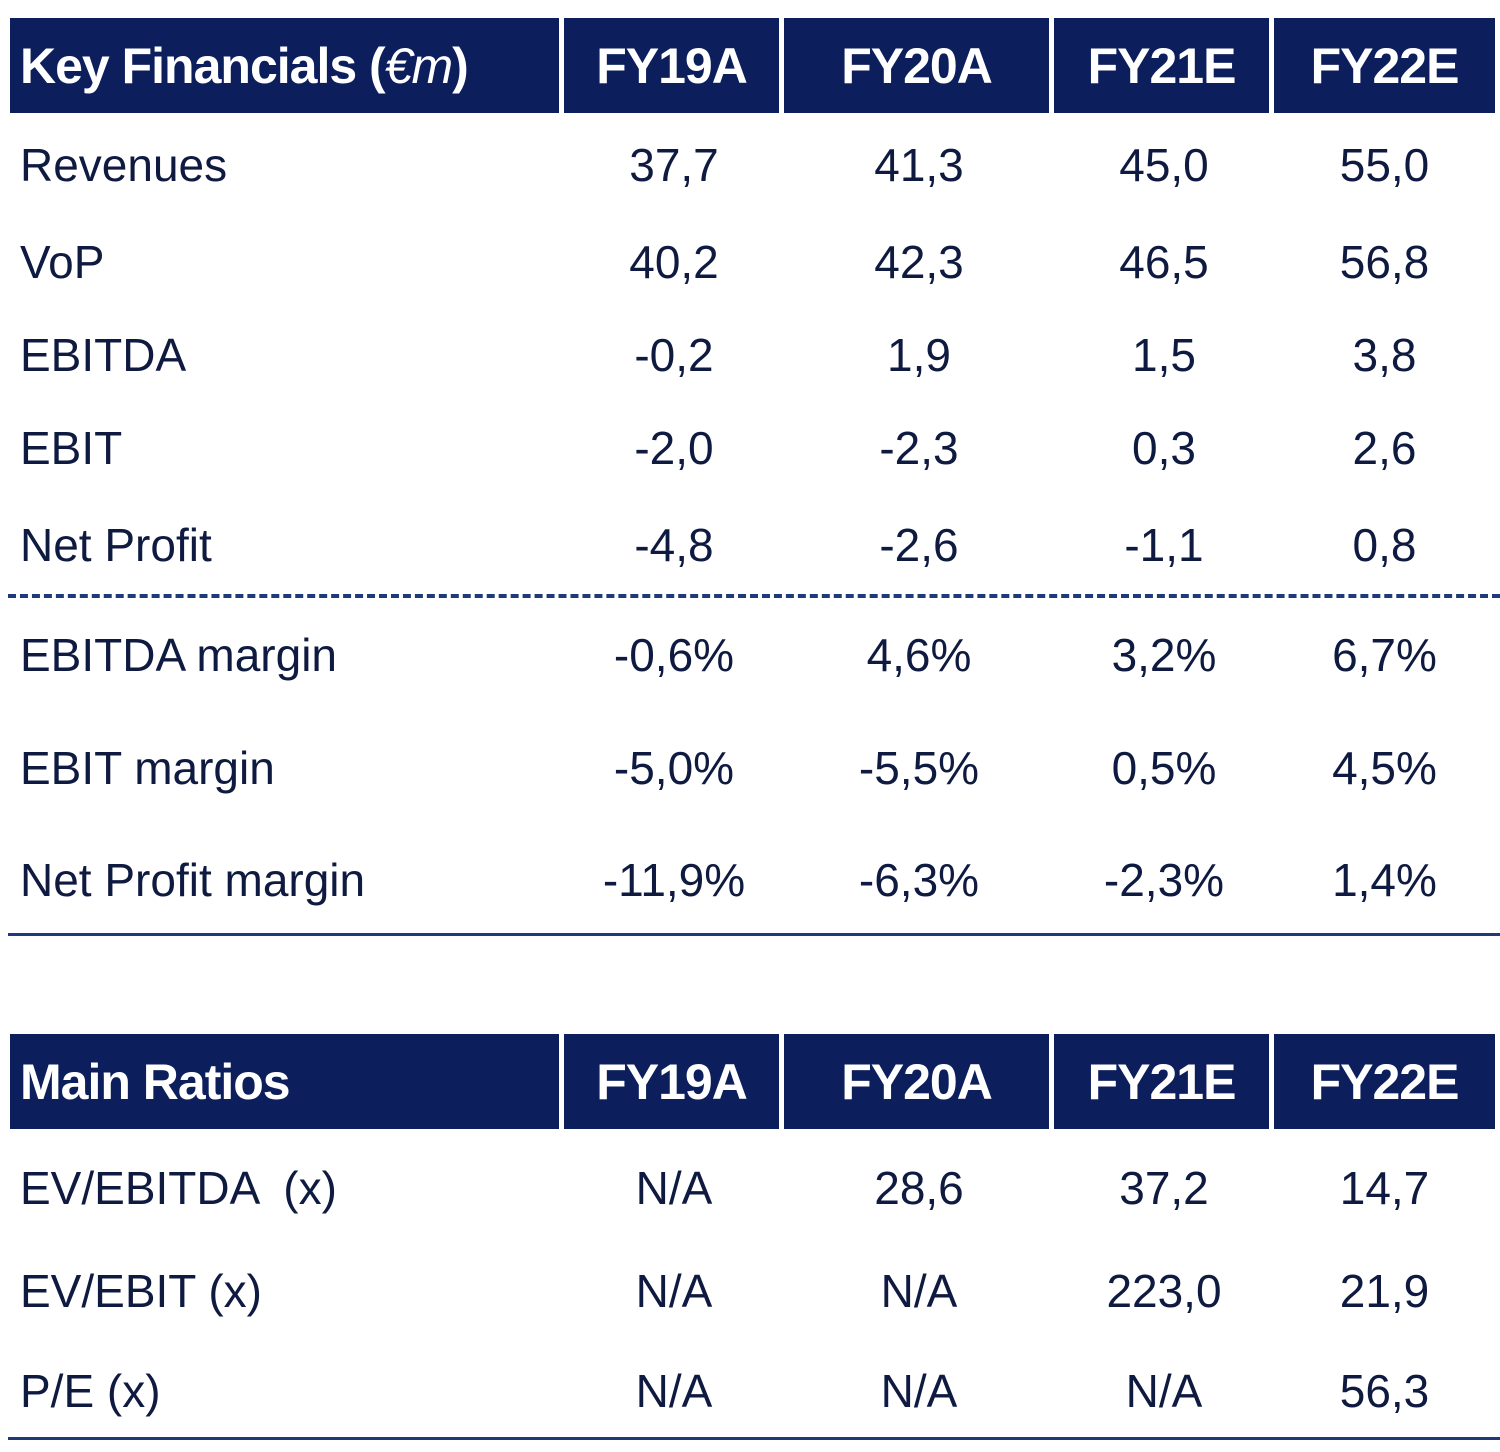 Image resolution: width=1500 pixels, height=1452 pixels. What do you see at coordinates (752, 545) in the screenshot?
I see `row-net-profit: Net Profit -4,8 -2,6 -1,1 0,8` at bounding box center [752, 545].